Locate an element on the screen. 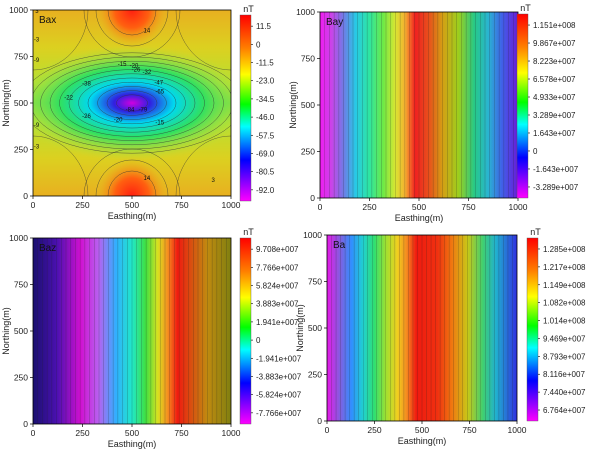 This screenshot has width=590, height=454. colorbar-tick-label: -3.289e+007 is located at coordinates (556, 187).